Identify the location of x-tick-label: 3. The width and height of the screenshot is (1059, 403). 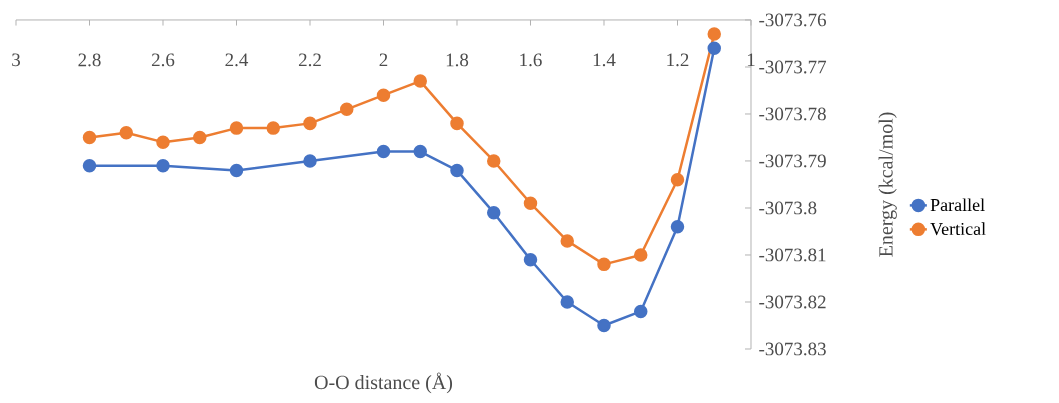
(16, 60).